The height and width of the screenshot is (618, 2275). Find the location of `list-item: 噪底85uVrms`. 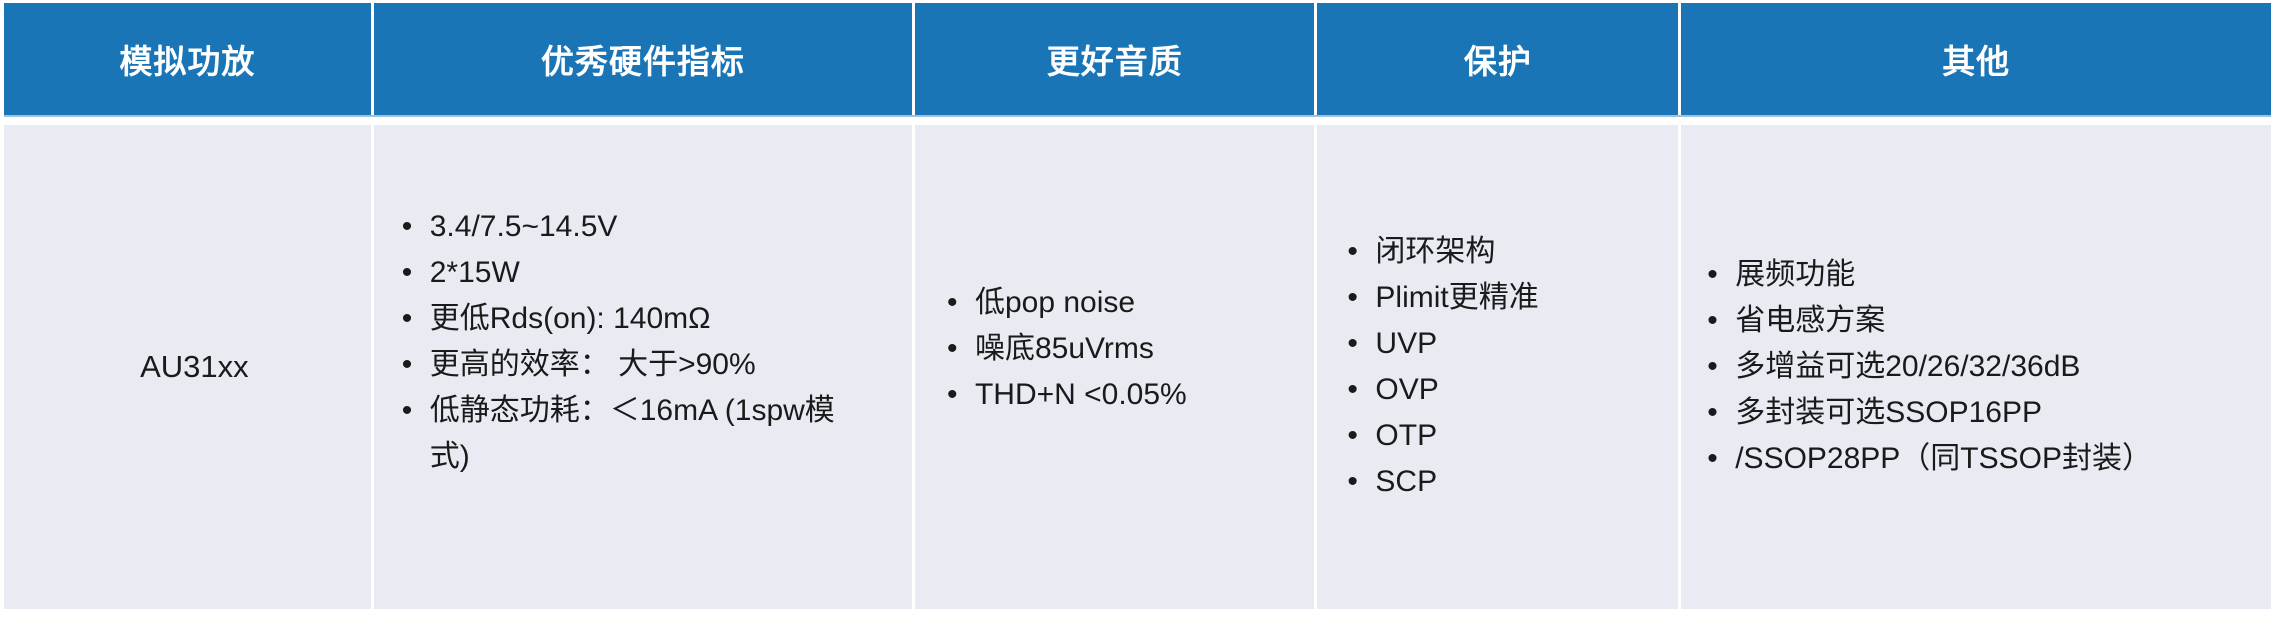

list-item: 噪底85uVrms is located at coordinates (1122, 349).